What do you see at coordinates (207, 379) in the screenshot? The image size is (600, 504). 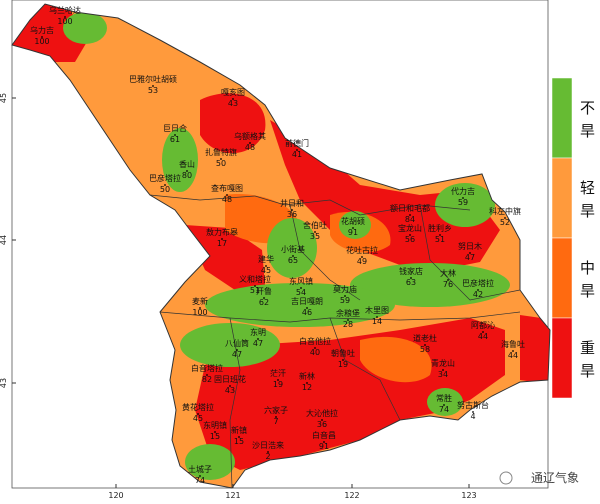 I see `station-value: 82` at bounding box center [207, 379].